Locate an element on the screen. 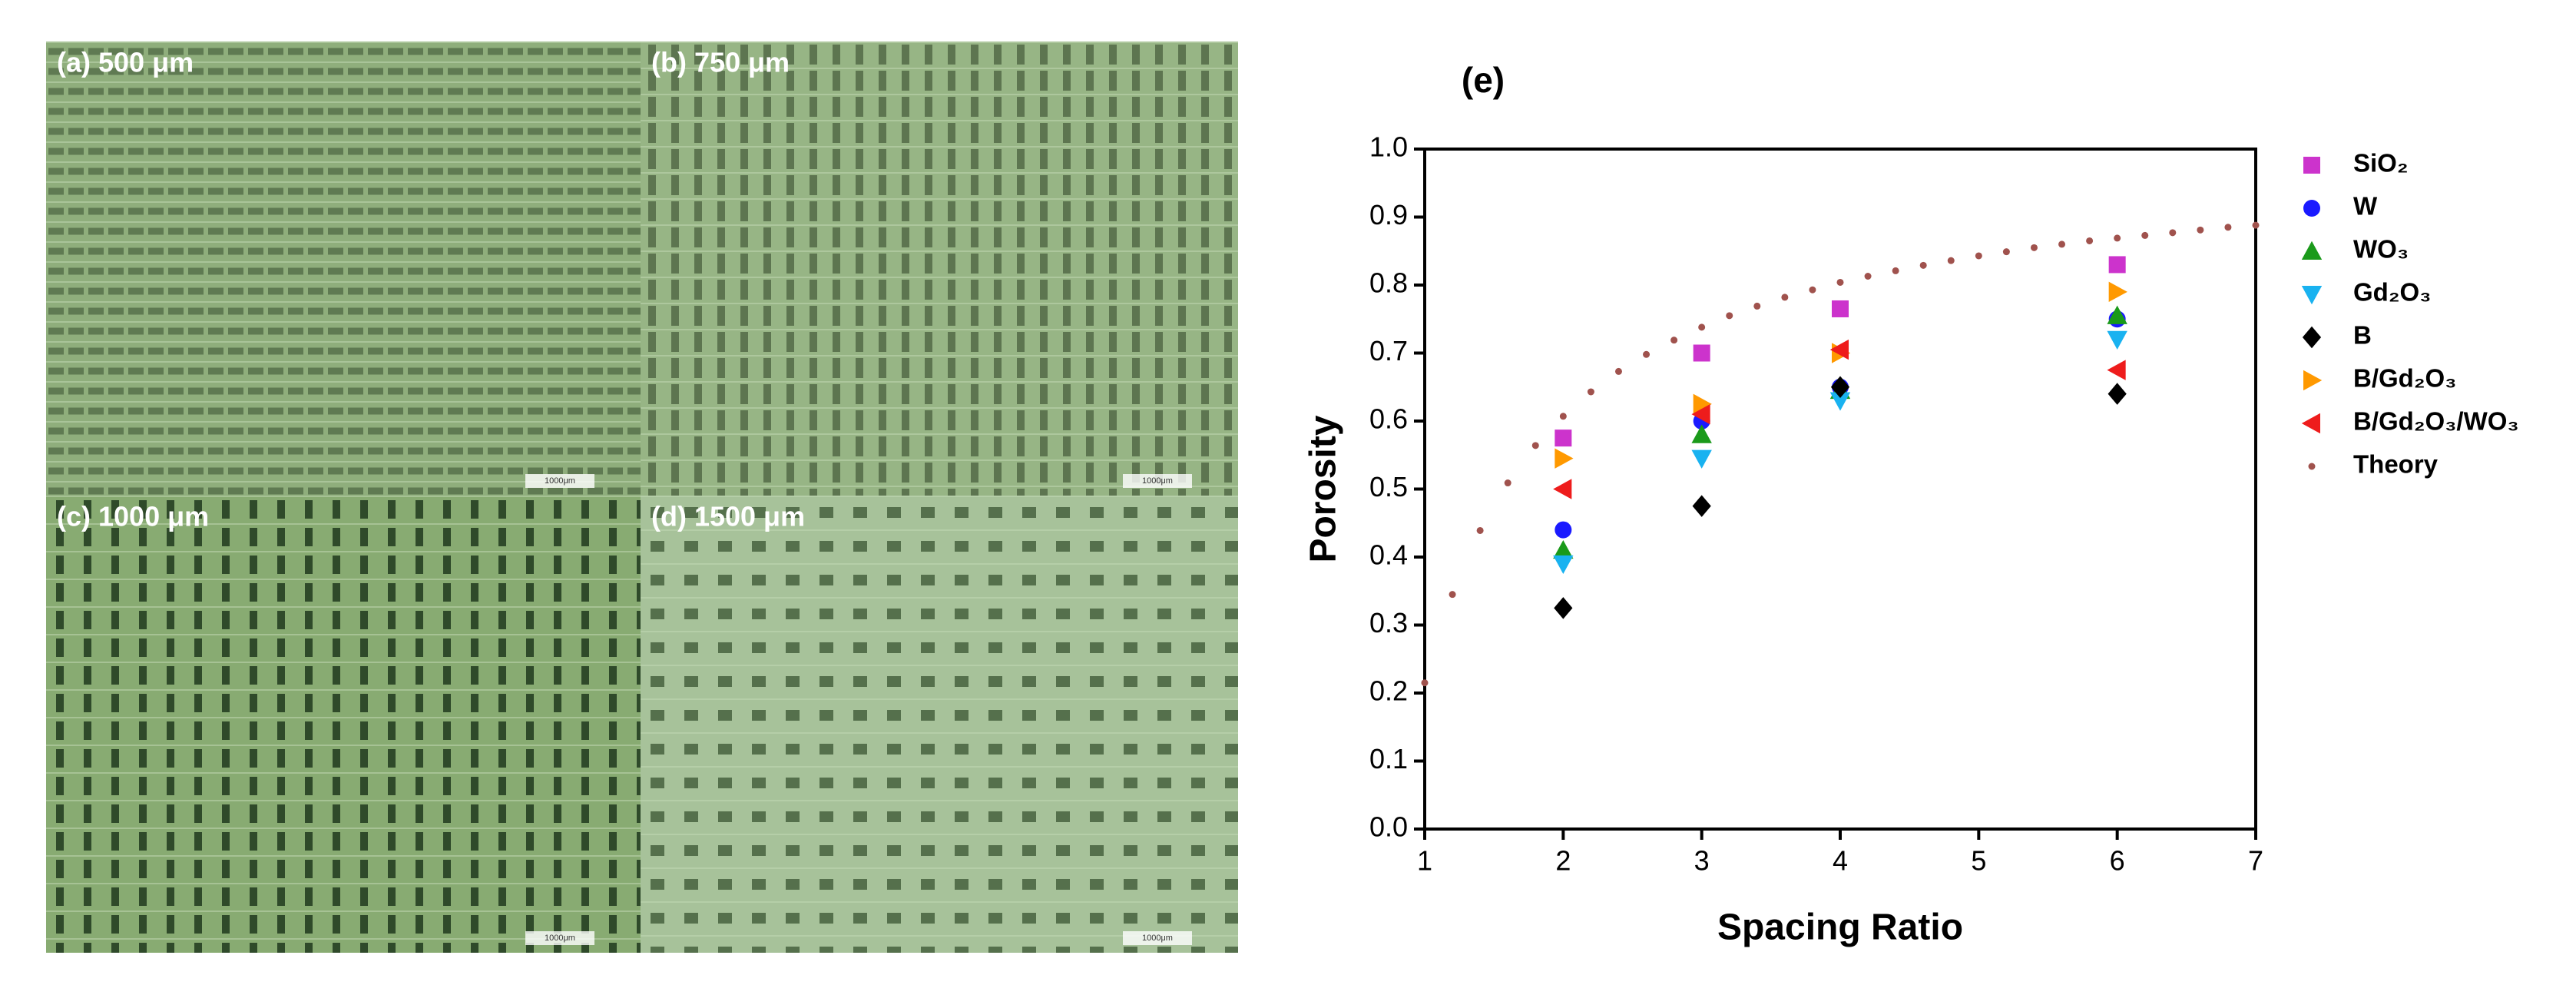  x-tick-label: 6 is located at coordinates (2118, 861).